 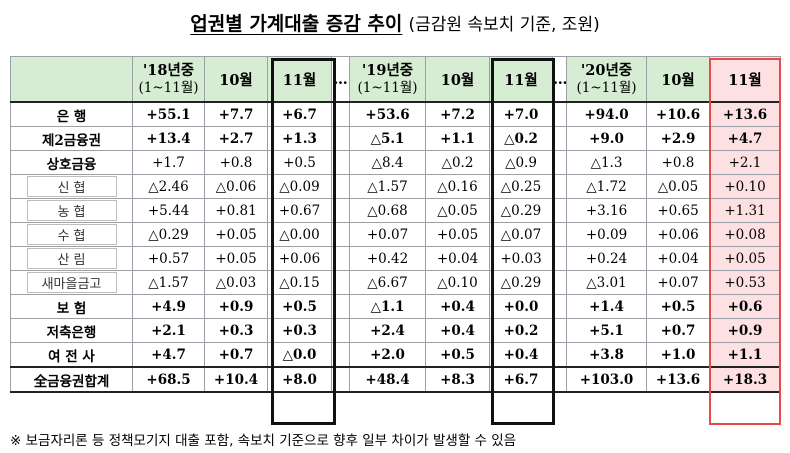 What do you see at coordinates (678, 162) in the screenshot?
I see `value-cell: +0.8` at bounding box center [678, 162].